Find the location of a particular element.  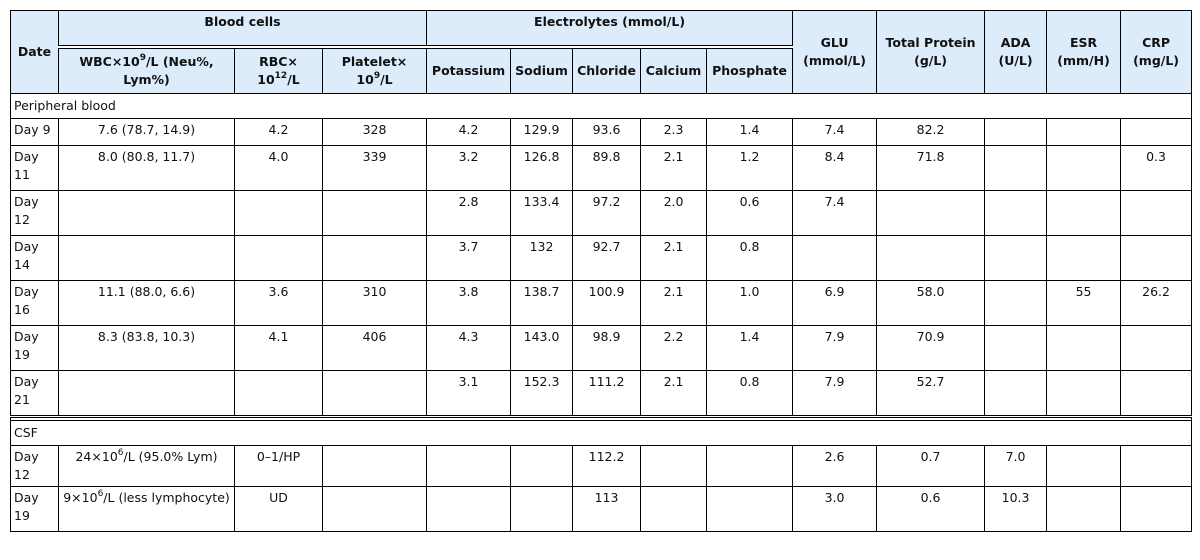

value-cell: 8.0 (80.8, 11.7) is located at coordinates (146, 168).